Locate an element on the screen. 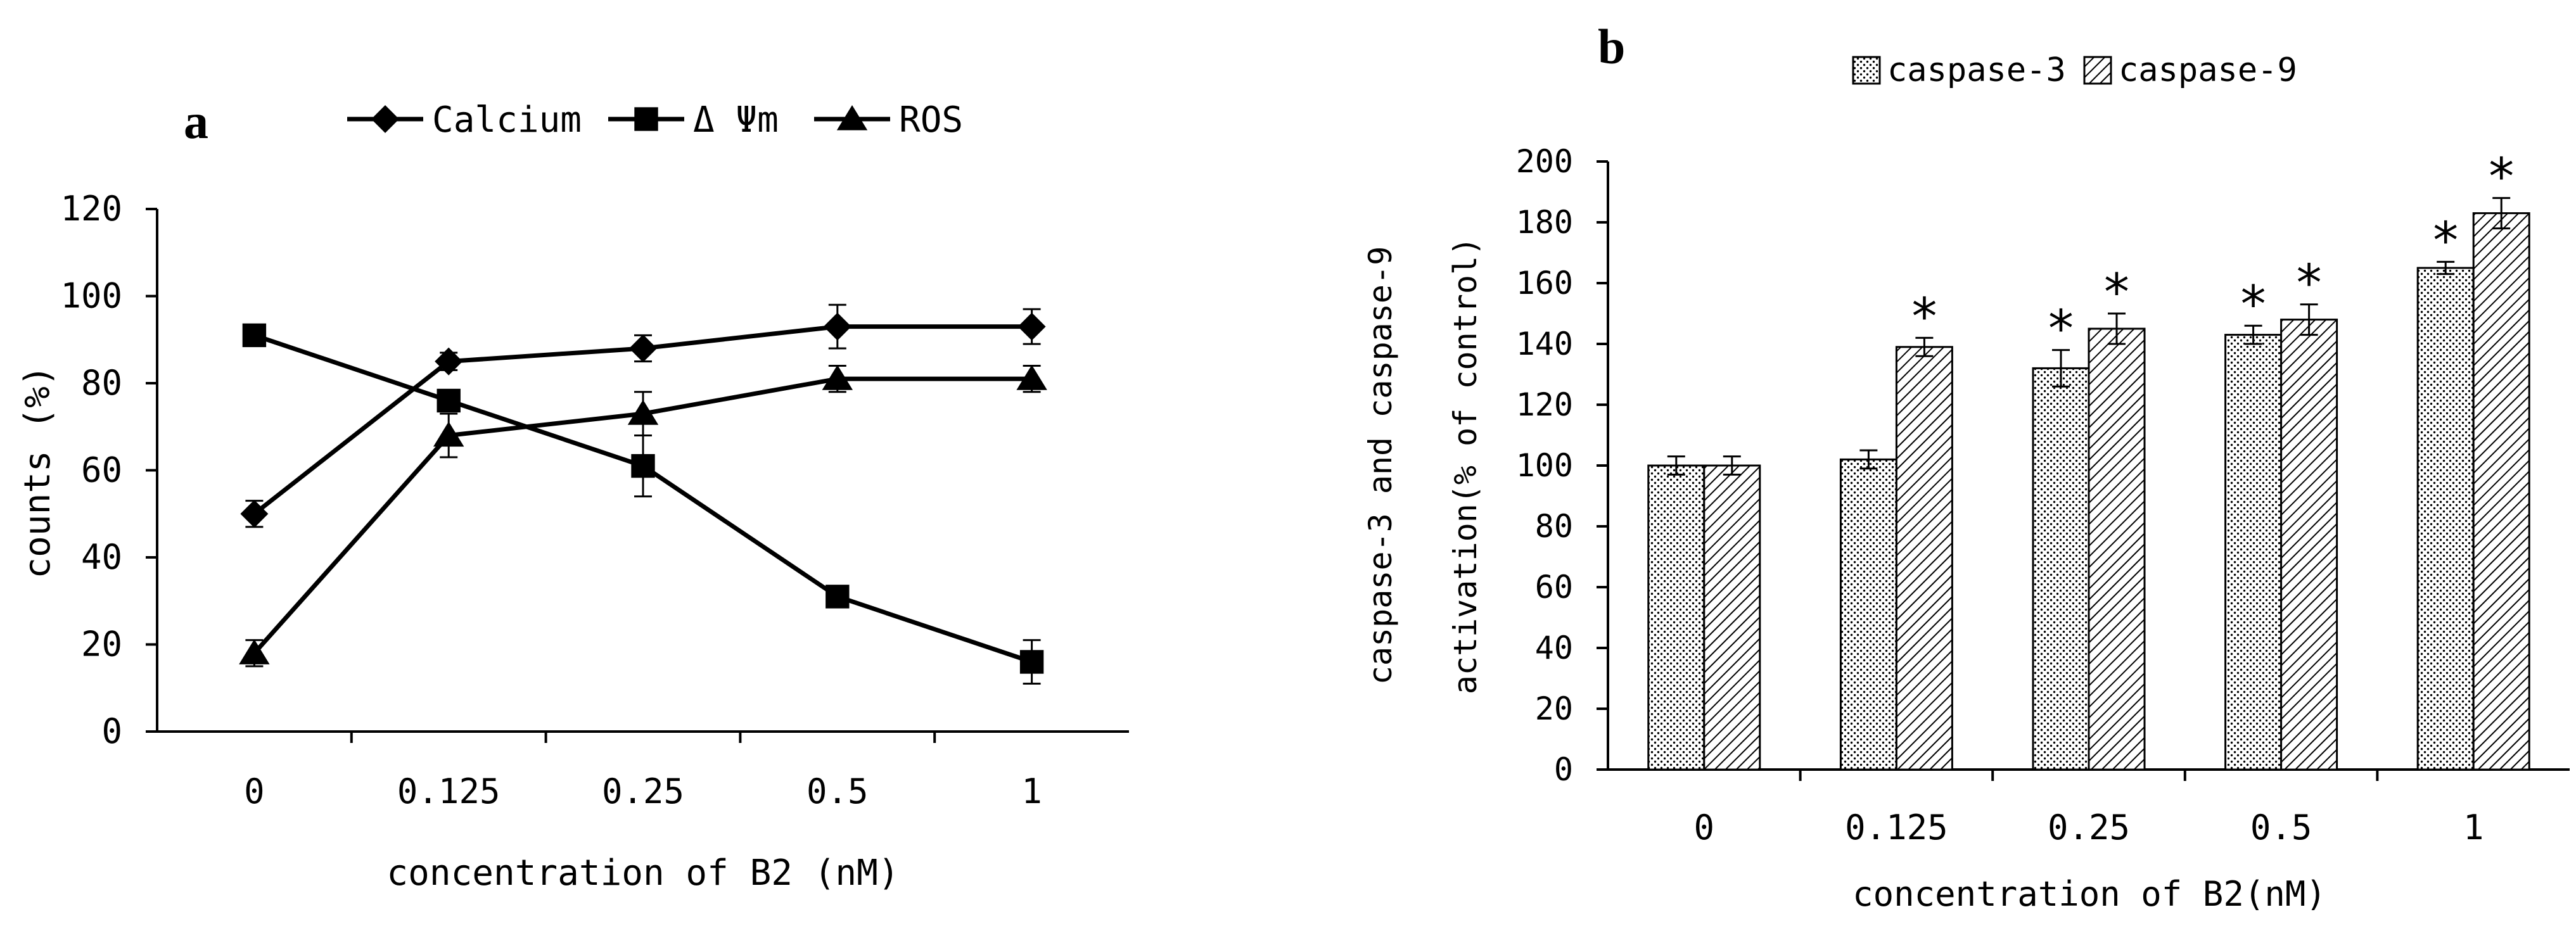 Image resolution: width=2576 pixels, height=926 pixels. panel-a-y-tick-label: 40 is located at coordinates (101, 557).